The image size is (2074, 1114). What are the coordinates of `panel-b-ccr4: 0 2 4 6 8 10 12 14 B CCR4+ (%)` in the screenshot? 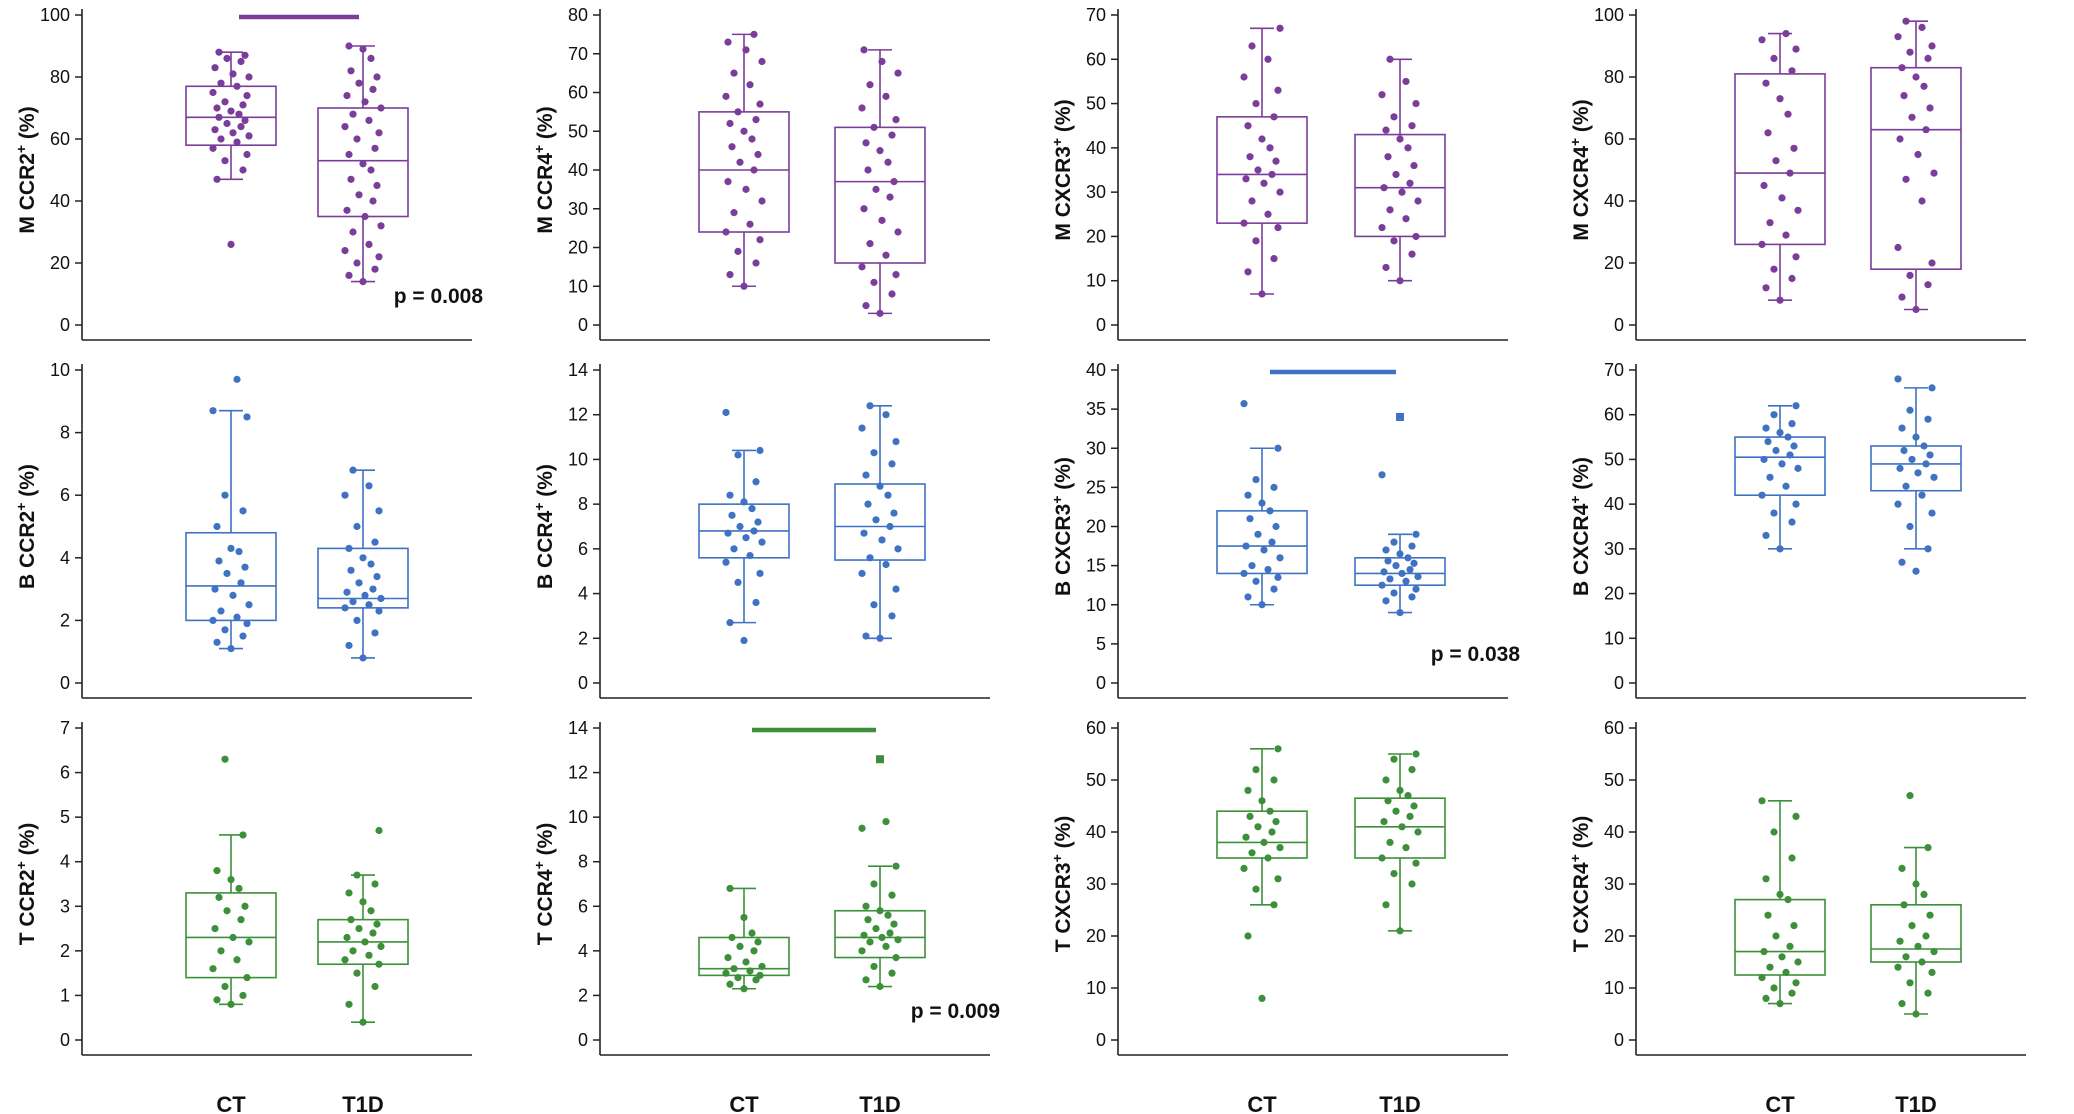 It's located at (760, 529).